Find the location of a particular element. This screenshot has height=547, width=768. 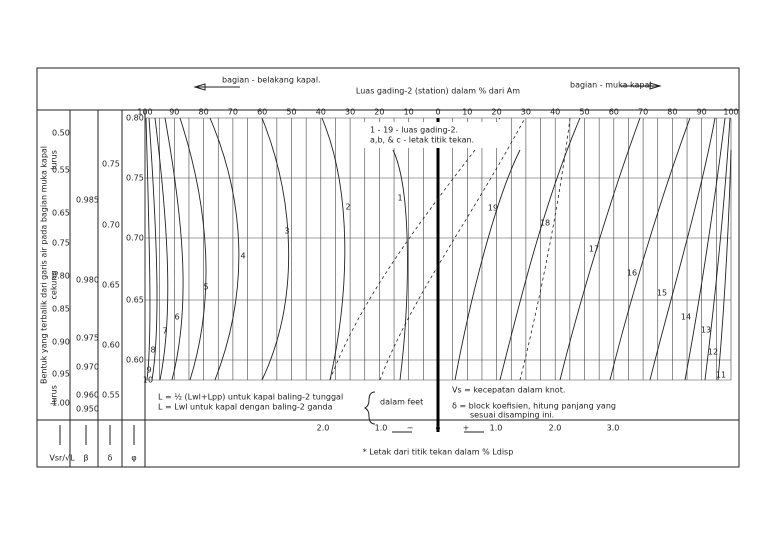

scale-label: 0.950 is located at coordinates (87, 409).